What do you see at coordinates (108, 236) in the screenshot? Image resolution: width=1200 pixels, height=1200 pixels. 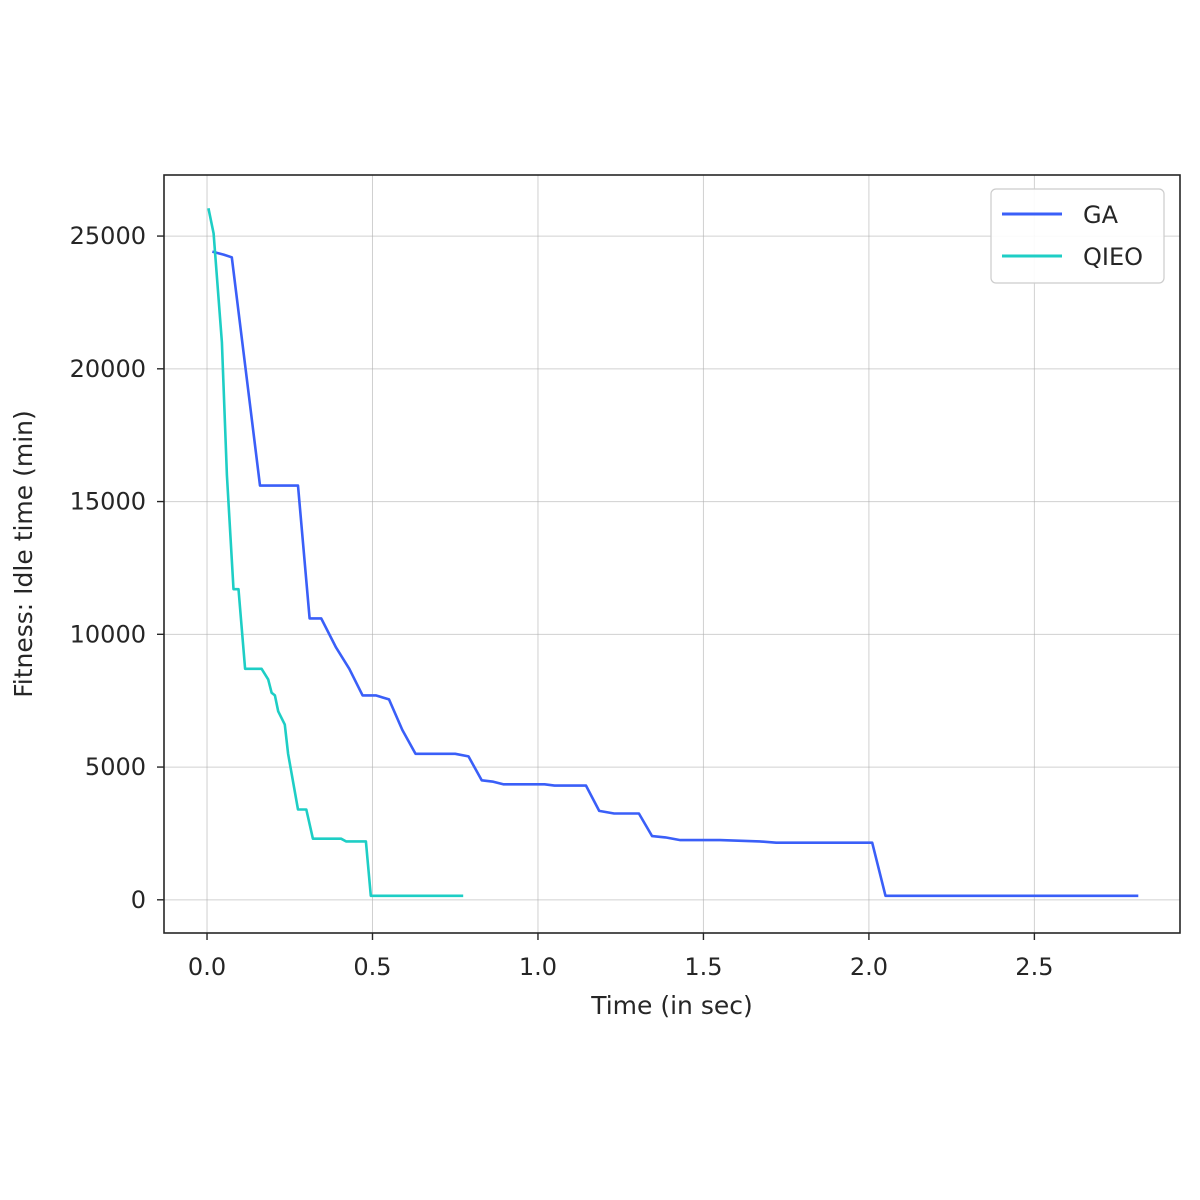 I see `y-tick-label: 25000` at bounding box center [108, 236].